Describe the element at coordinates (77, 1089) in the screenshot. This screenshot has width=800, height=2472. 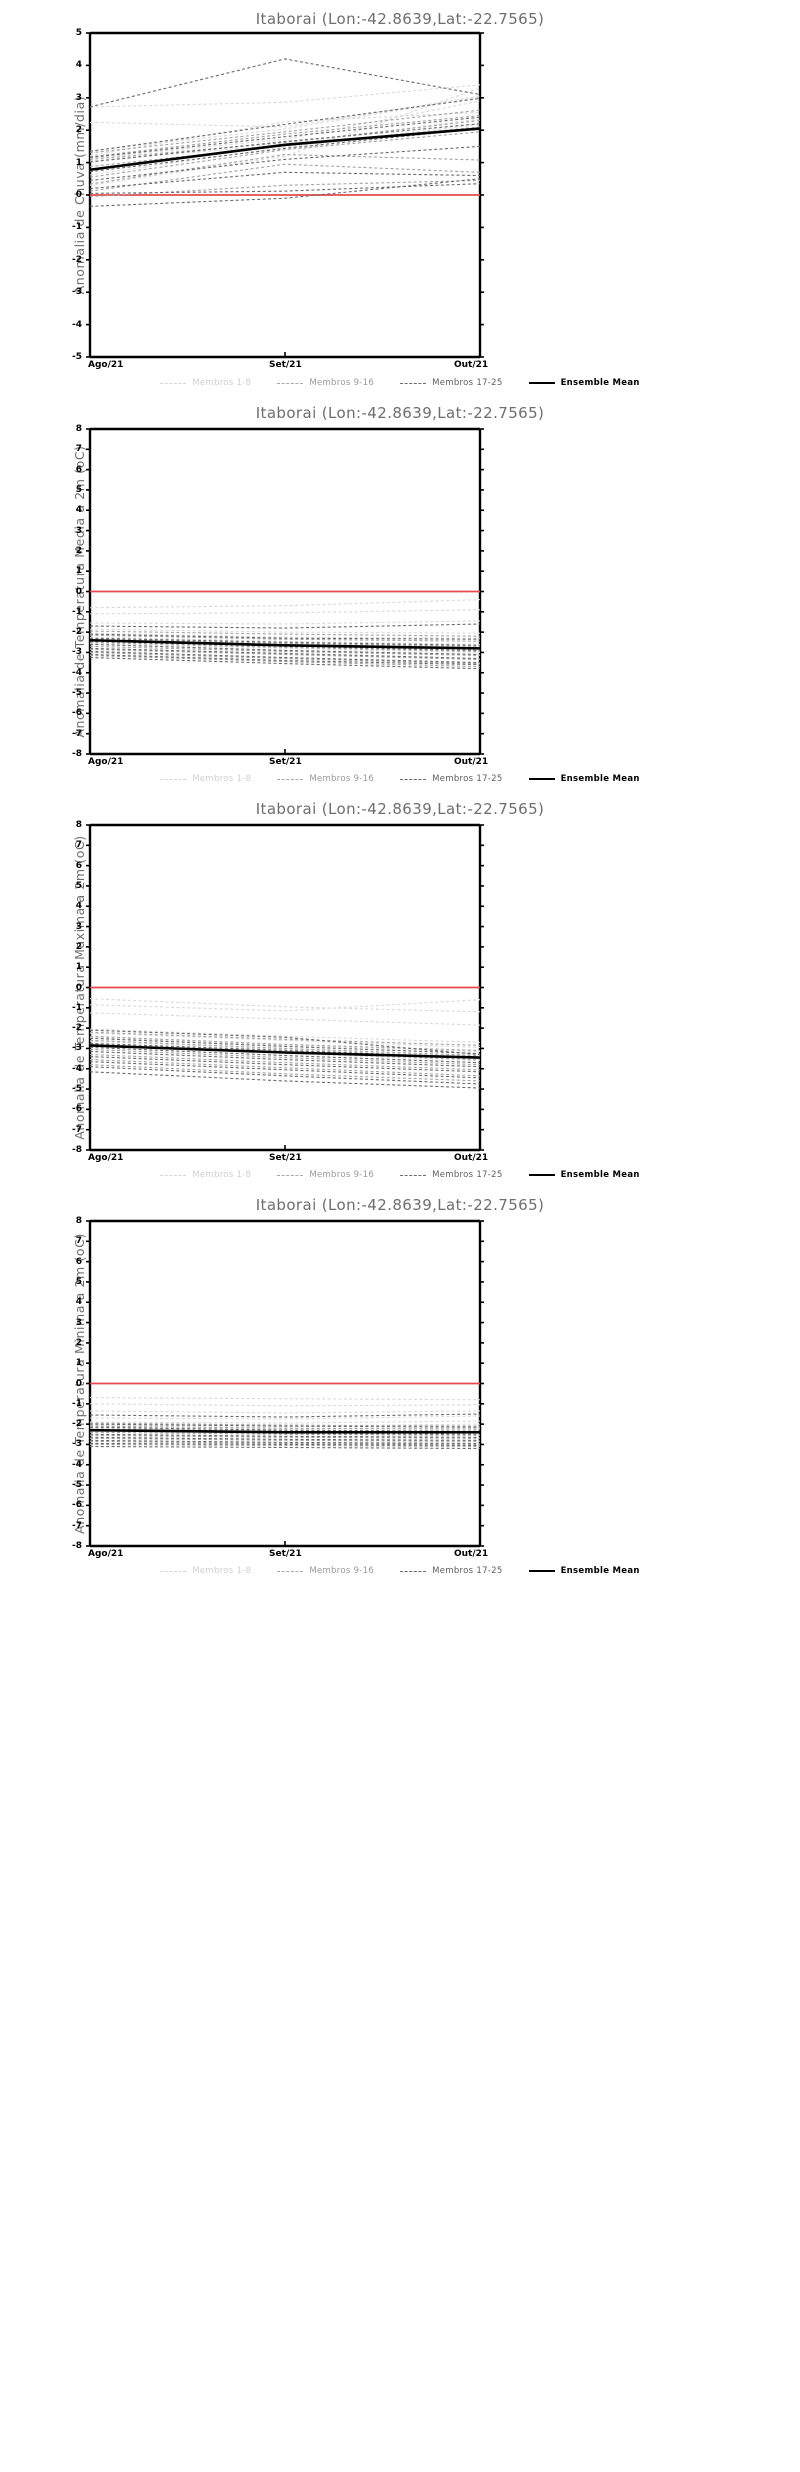
I see `y-tick-label: -5` at that location.